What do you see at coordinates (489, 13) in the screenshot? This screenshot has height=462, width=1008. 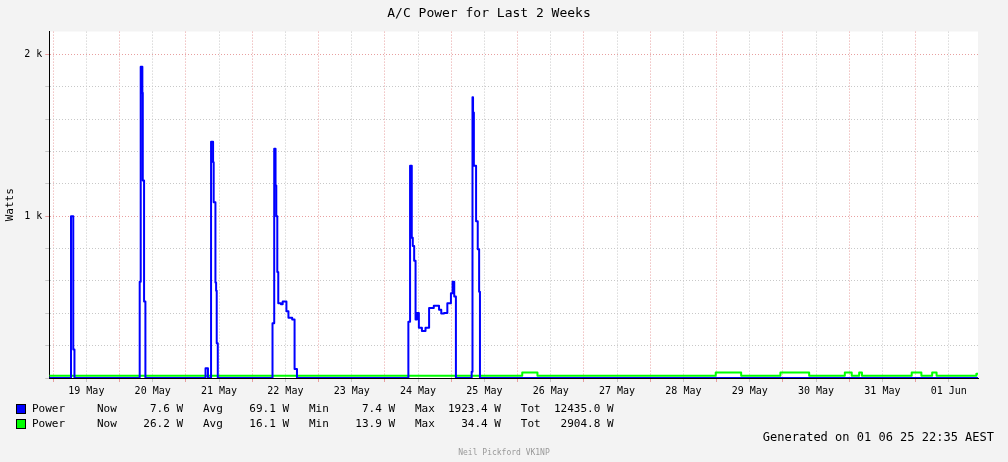 I see `chart-title: A/C Power for Last 2 Weeks` at bounding box center [489, 13].